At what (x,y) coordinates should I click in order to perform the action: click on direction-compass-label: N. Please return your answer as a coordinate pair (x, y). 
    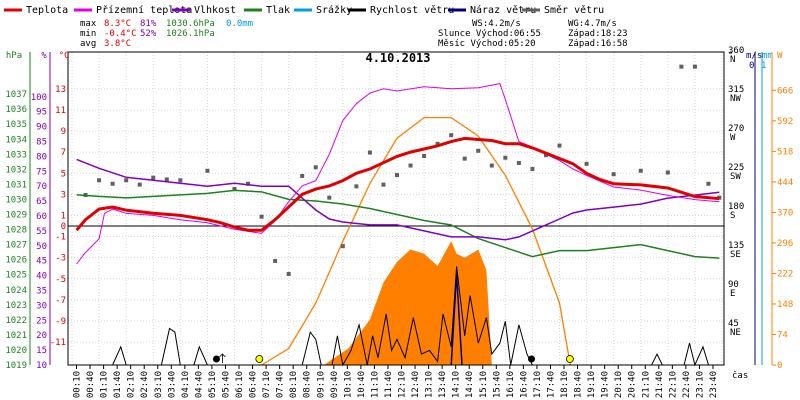
    Looking at the image, I should click on (732, 60).